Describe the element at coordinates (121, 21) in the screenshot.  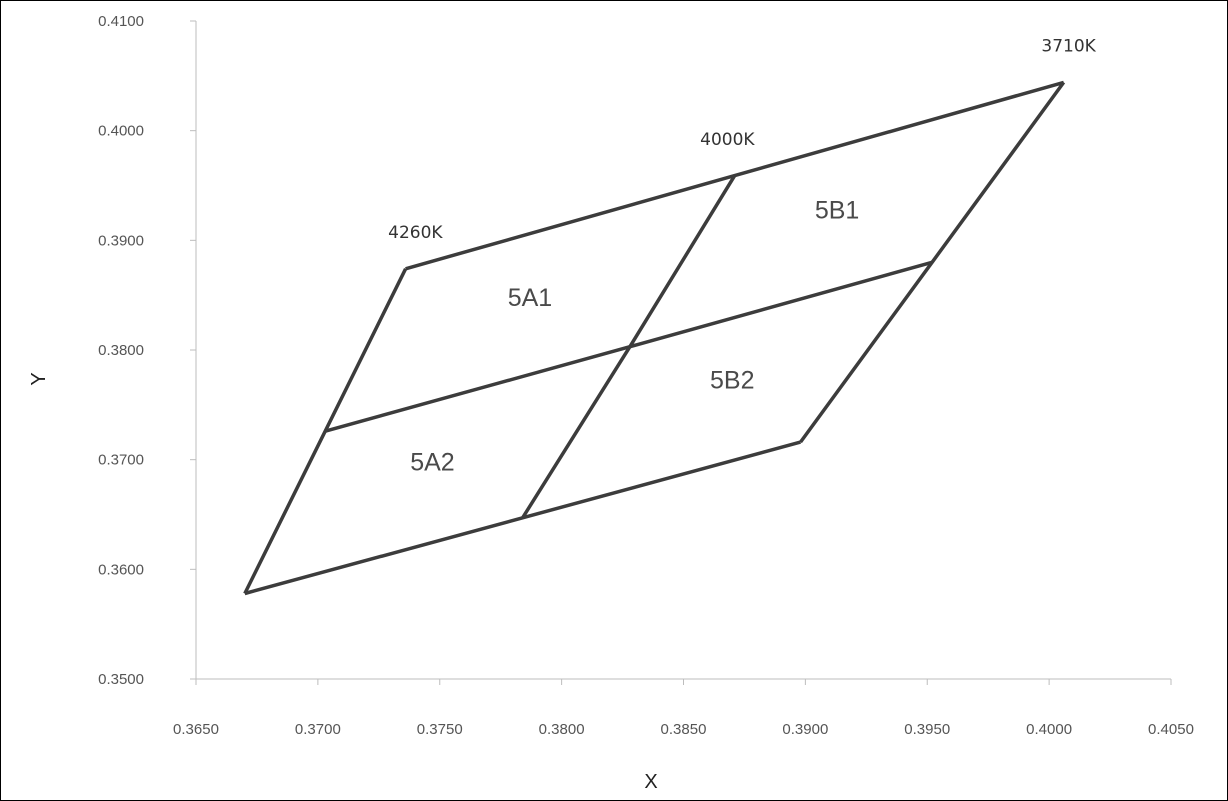
I see `y-tick-label: 0.4100` at that location.